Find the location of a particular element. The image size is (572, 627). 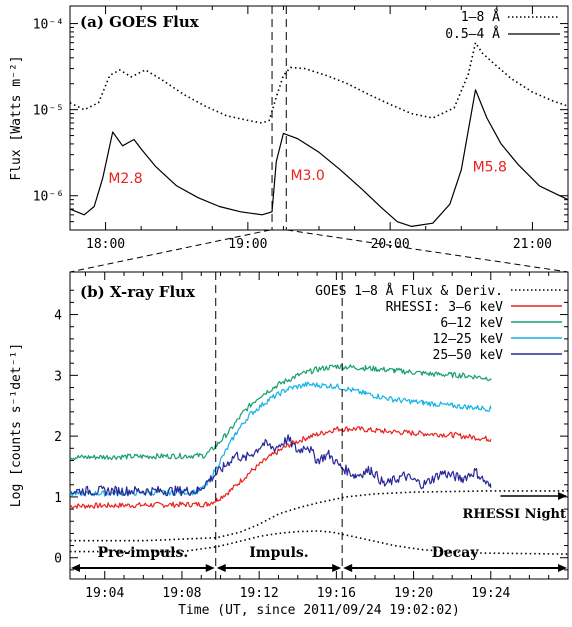

rhessi-night-arrowhead is located at coordinates (562, 496).